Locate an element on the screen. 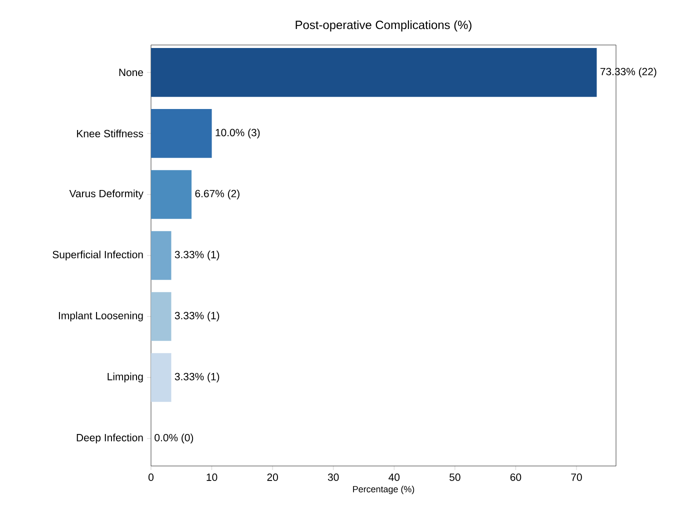 The width and height of the screenshot is (692, 511). chart-title: Post-operative Complications (%) is located at coordinates (384, 26).